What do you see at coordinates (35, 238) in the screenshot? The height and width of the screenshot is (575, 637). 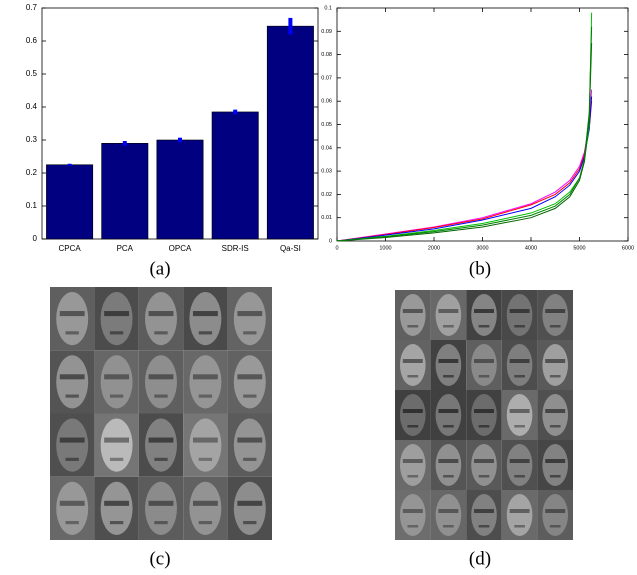 I see `y-tick-label: 0` at bounding box center [35, 238].